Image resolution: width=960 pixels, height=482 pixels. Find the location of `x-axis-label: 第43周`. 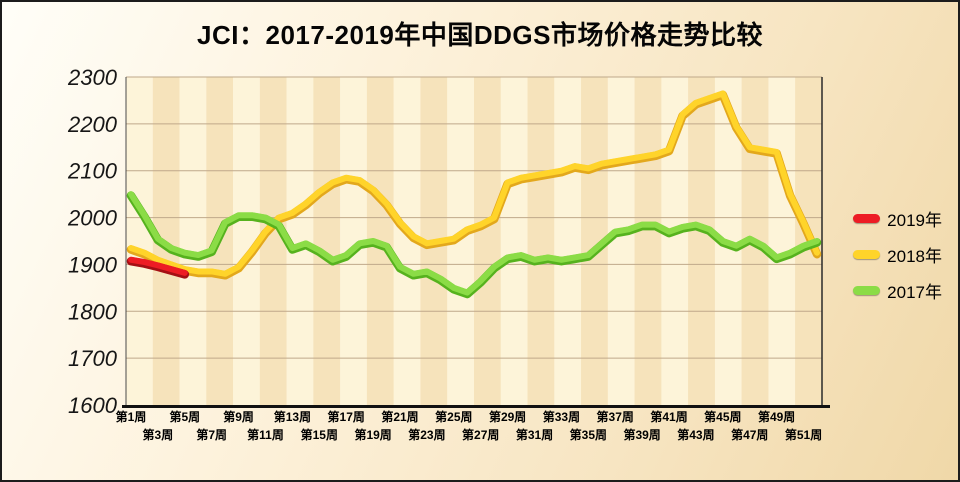

x-axis-label: 第43周 is located at coordinates (695, 434).